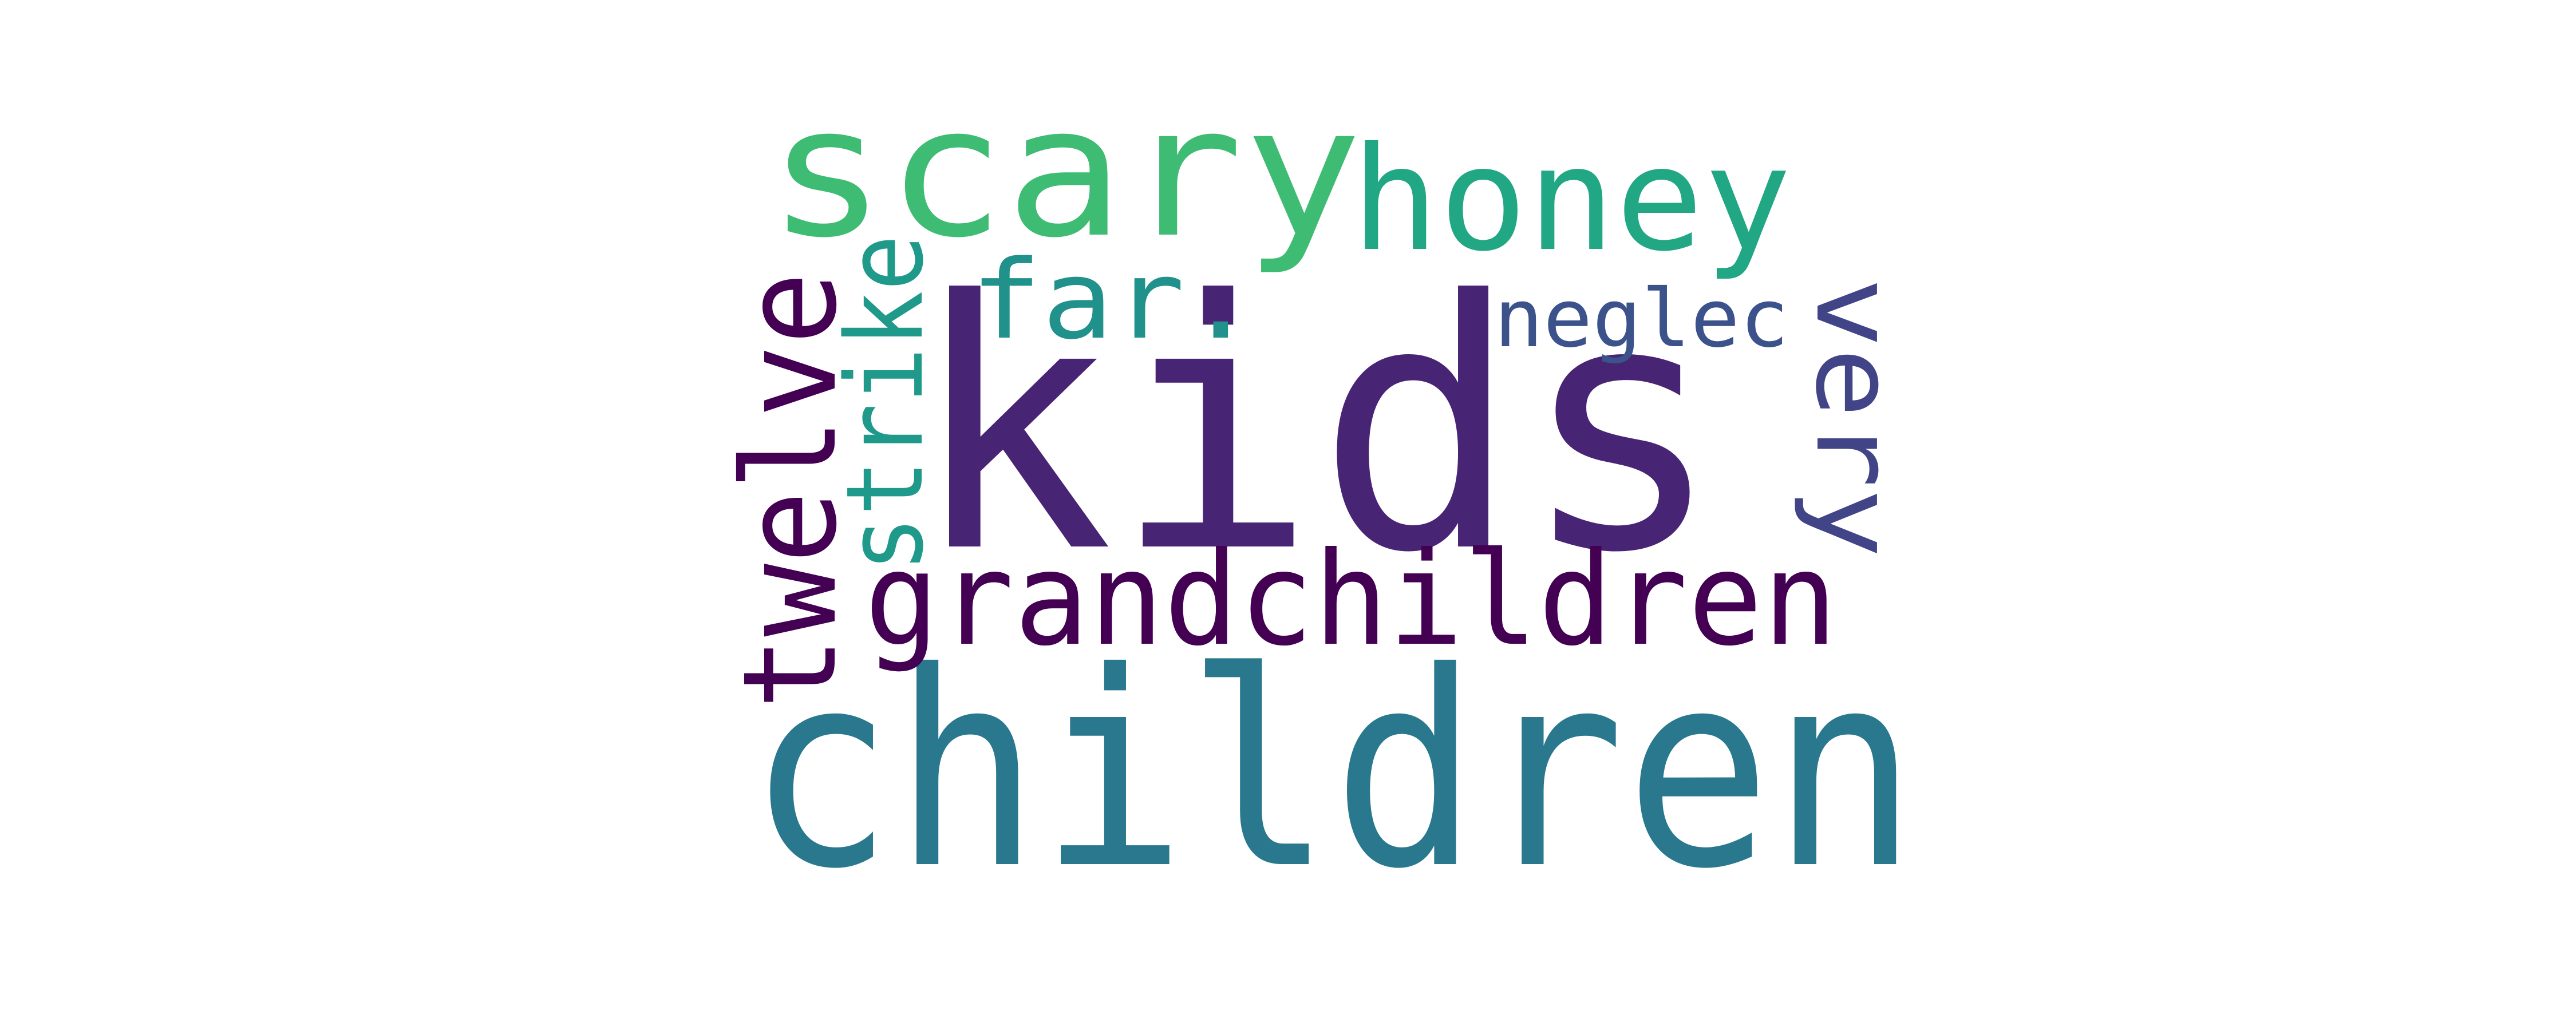 The height and width of the screenshot is (1030, 2576). I want to click on word-children: children, so click(1332, 771).